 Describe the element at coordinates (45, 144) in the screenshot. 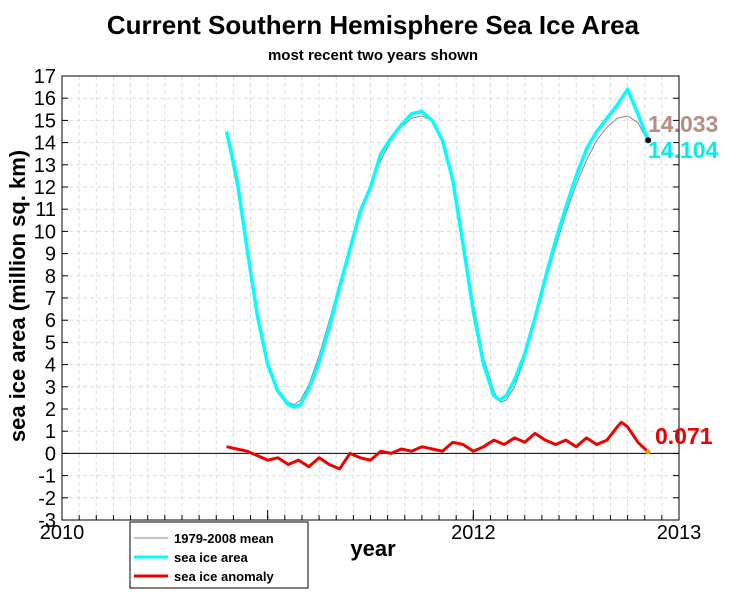

I see `y-tick-label: 14` at that location.